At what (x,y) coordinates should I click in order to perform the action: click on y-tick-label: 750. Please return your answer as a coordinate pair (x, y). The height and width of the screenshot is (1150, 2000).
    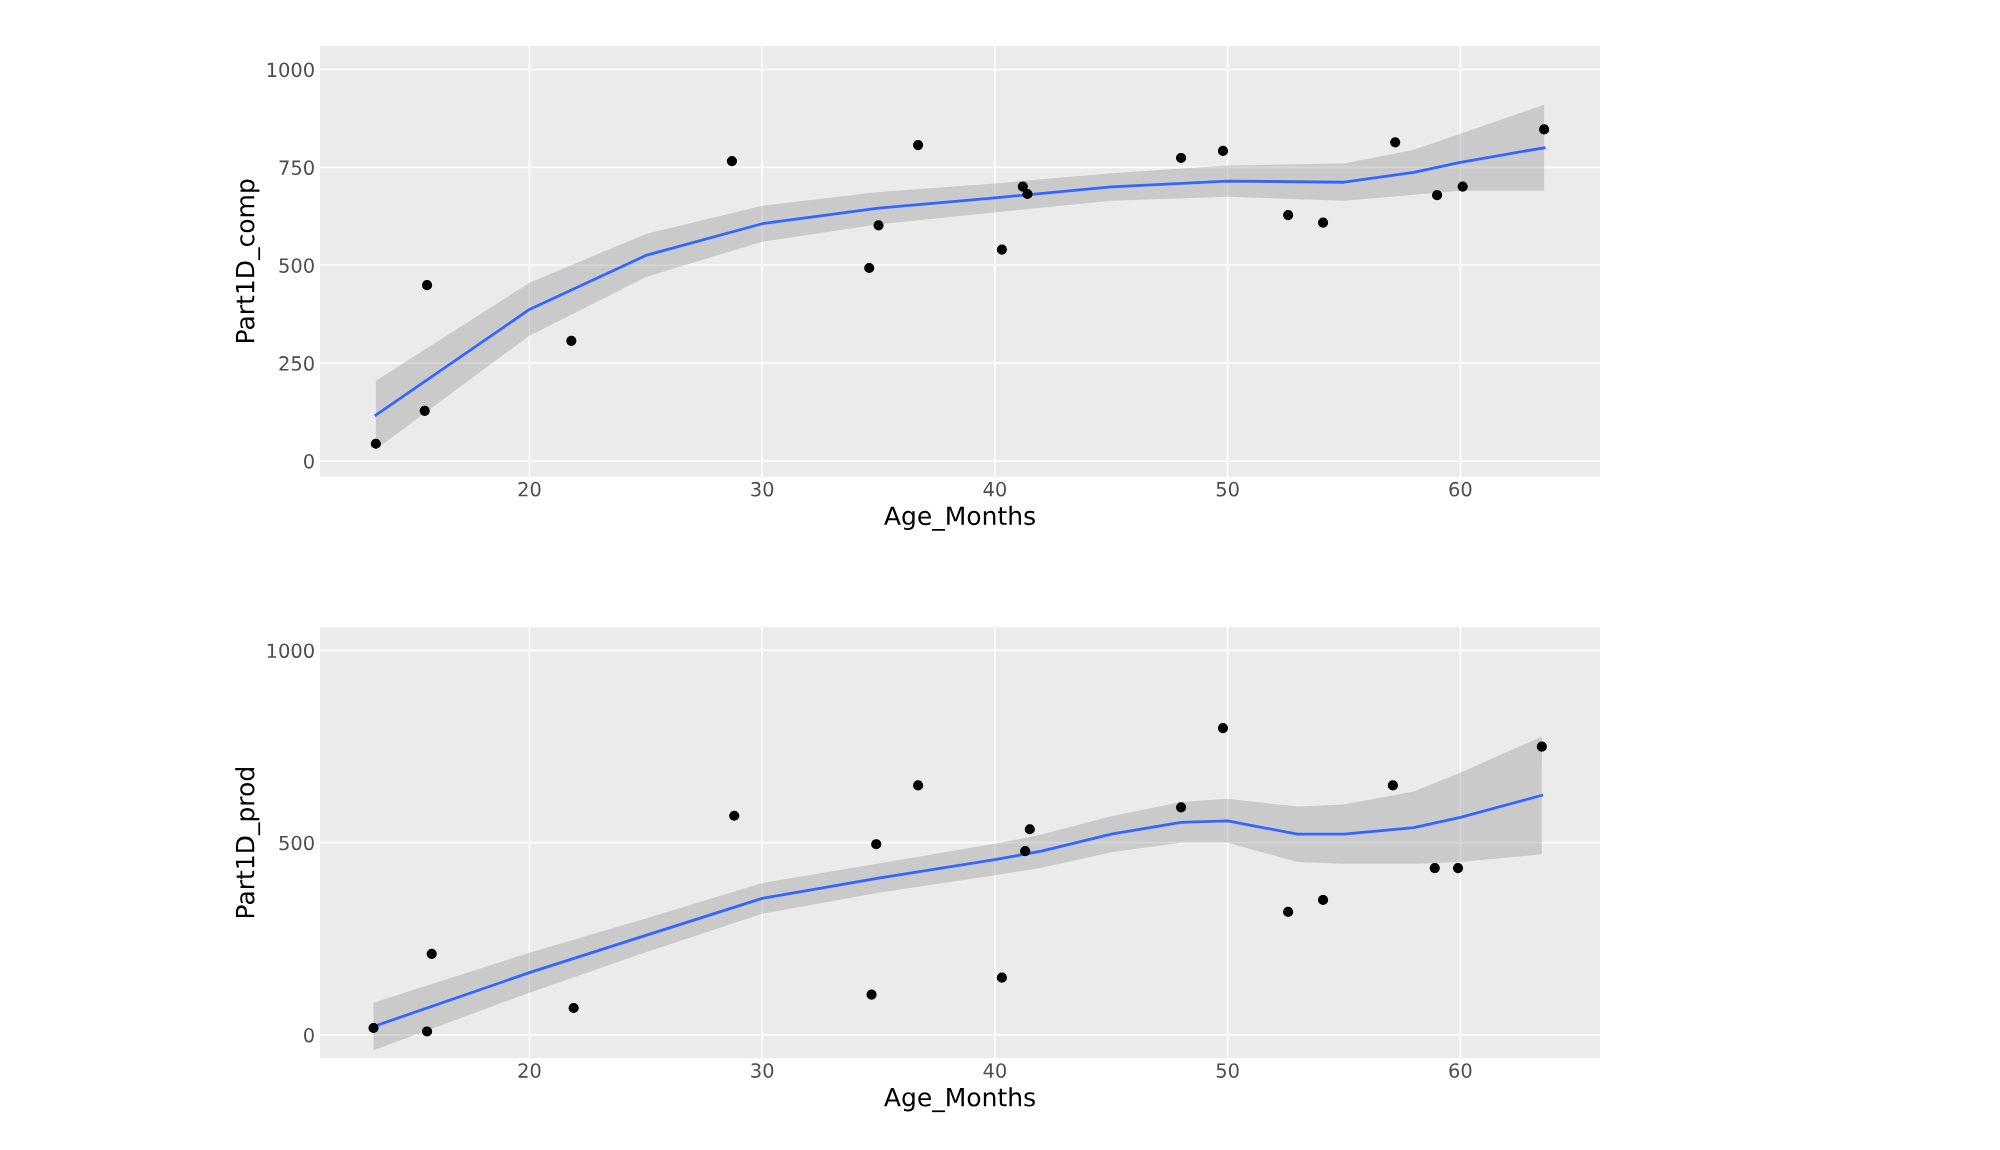
    Looking at the image, I should click on (296, 168).